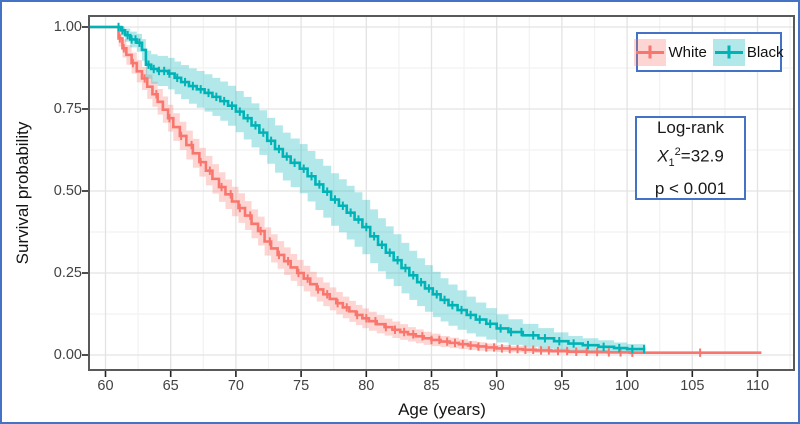  Describe the element at coordinates (67, 109) in the screenshot. I see `y-tick-label-0.75: 0.75` at that location.